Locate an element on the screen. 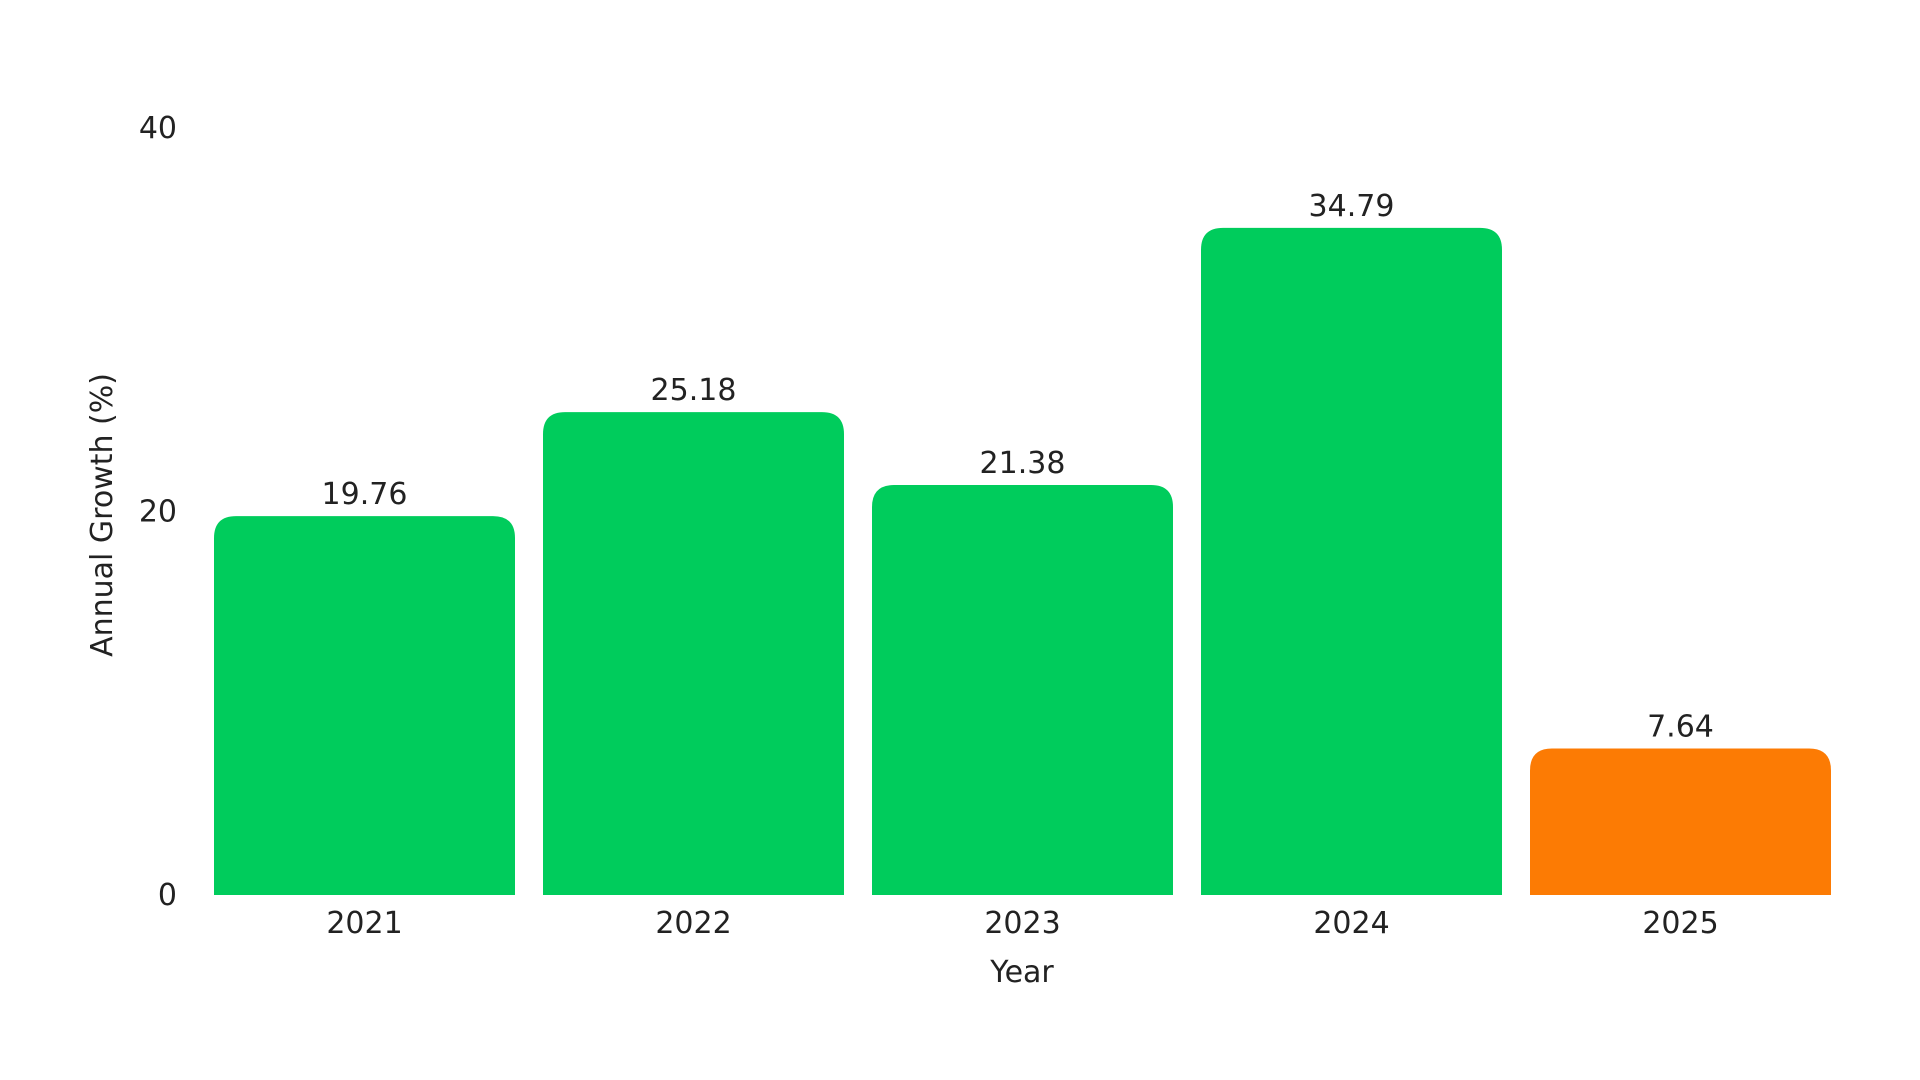 The image size is (1920, 1080). bar-2022 is located at coordinates (693, 653).